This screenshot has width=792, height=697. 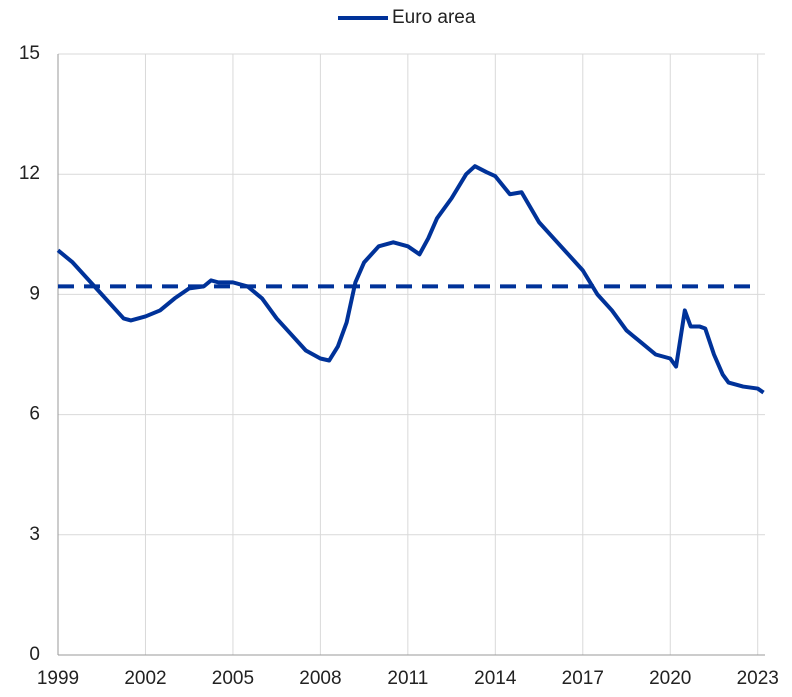 I want to click on x-tick-label: 2005, so click(x=233, y=678).